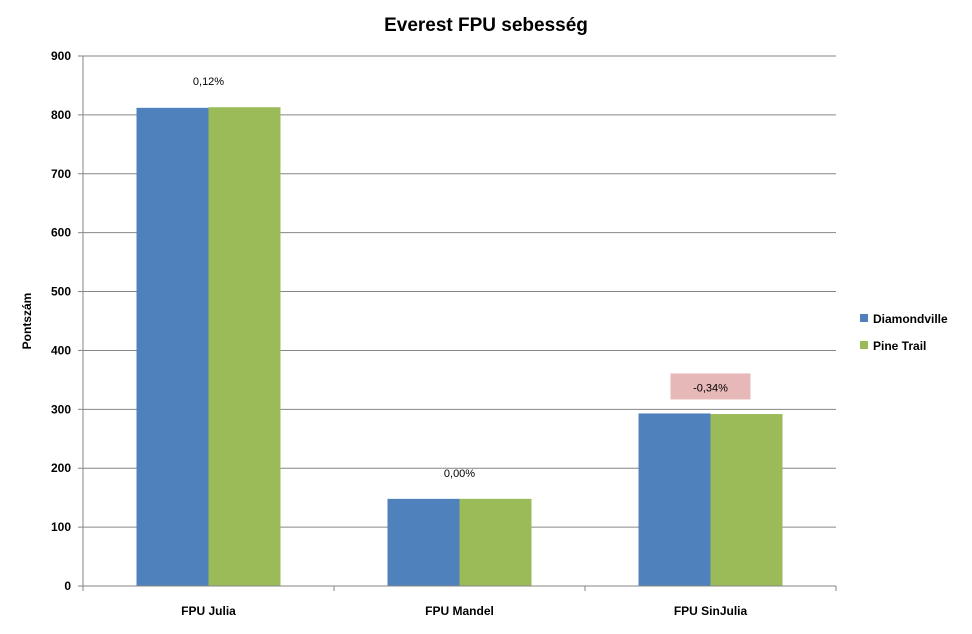 The image size is (972, 634). Describe the element at coordinates (61, 115) in the screenshot. I see `y-tick-label: 800` at that location.